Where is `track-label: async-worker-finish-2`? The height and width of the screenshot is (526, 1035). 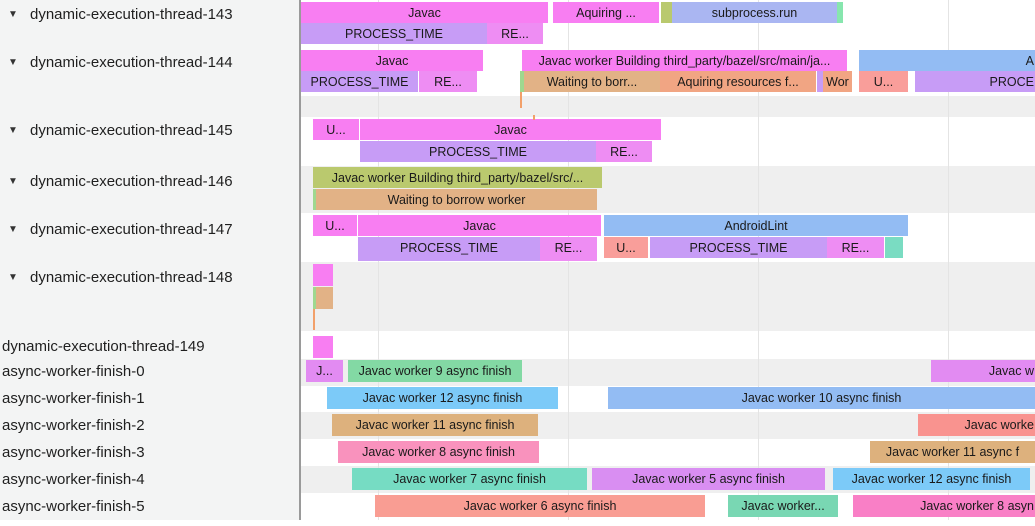
track-label: async-worker-finish-2 is located at coordinates (73, 425).